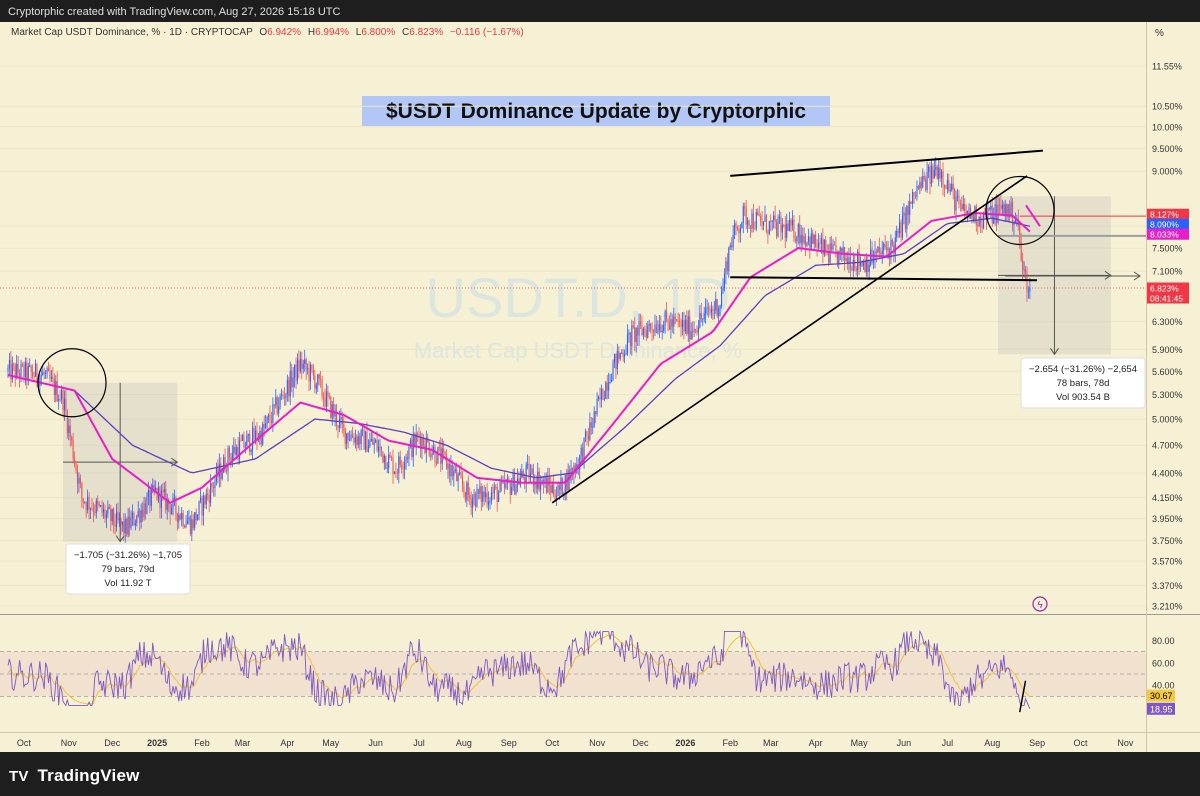 The width and height of the screenshot is (1200, 796). I want to click on wedge-upper-trendline, so click(886, 163).